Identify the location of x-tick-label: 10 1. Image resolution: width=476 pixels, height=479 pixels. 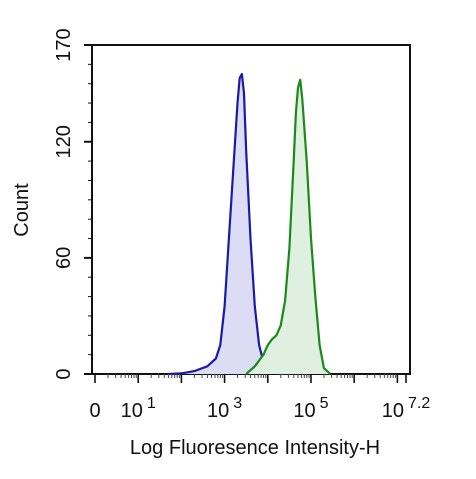
(138, 408).